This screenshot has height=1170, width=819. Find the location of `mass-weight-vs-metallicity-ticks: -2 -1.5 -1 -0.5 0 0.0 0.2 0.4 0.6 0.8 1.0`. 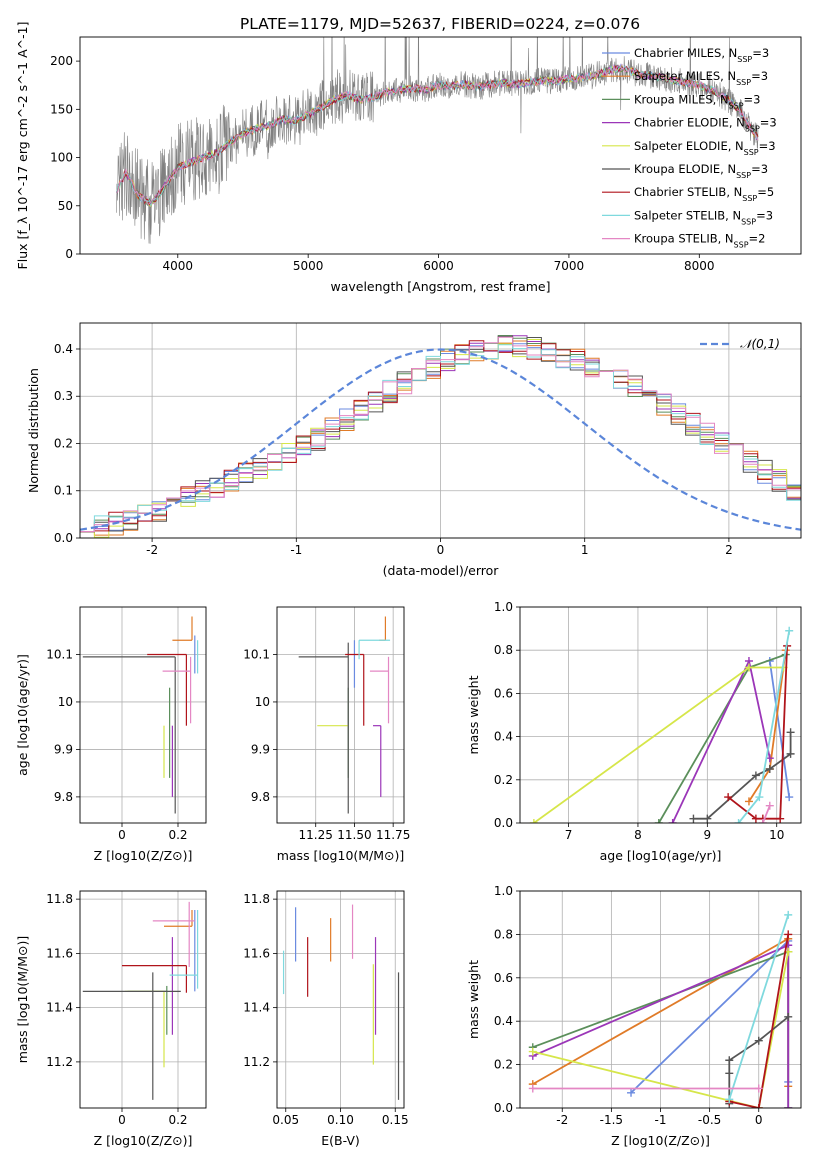

mass-weight-vs-metallicity-ticks: -2 -1.5 -1 -0.5 0 0.0 0.2 0.4 0.6 0.8 1.0 is located at coordinates (628, 1005).